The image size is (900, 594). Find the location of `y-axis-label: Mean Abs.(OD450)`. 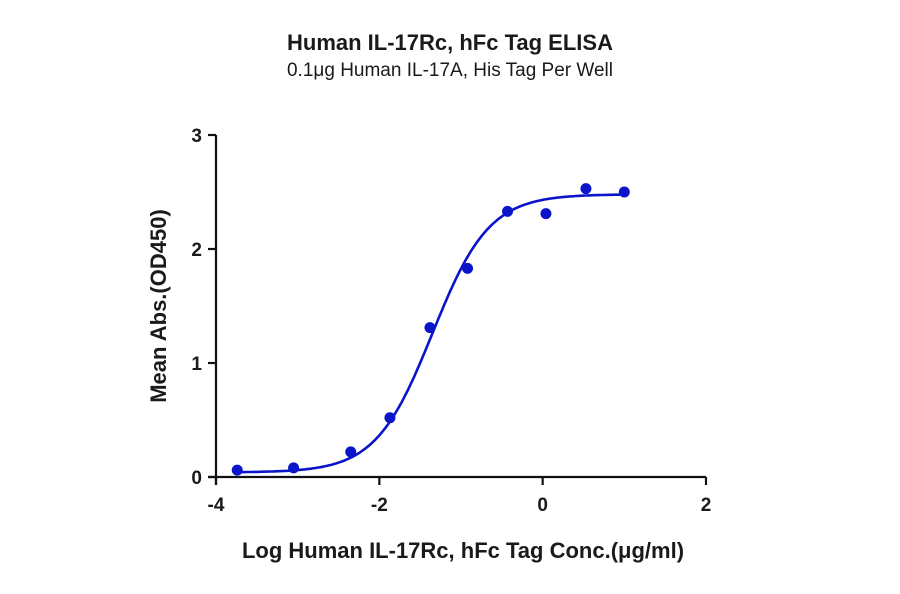

y-axis-label: Mean Abs.(OD450) is located at coordinates (158, 306).